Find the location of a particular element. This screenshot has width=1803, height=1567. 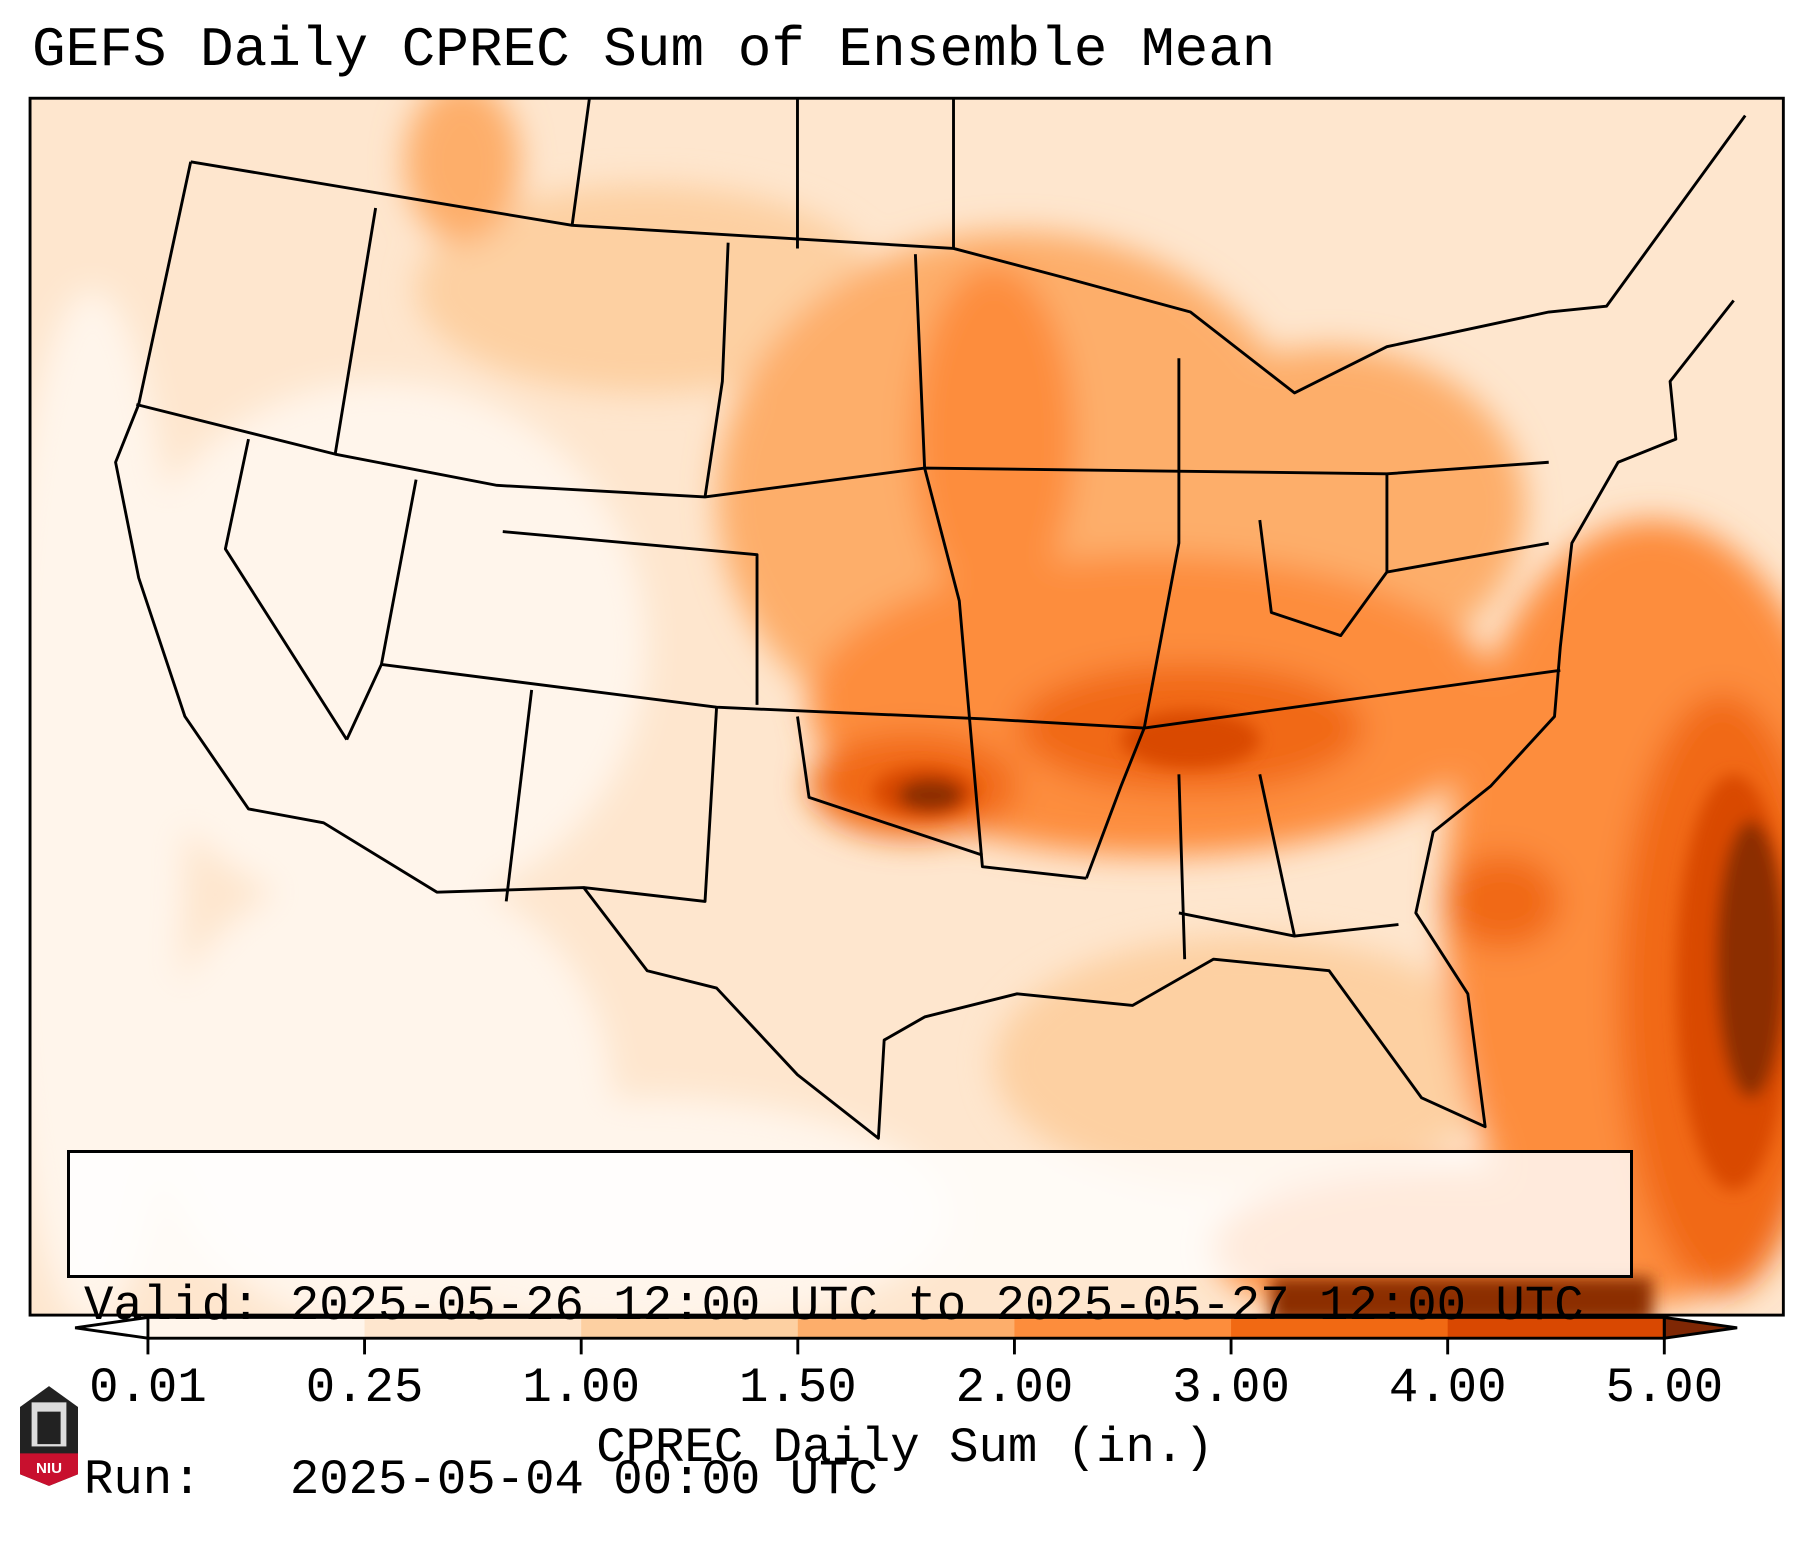

colorbar-over-arrow is located at coordinates (1700, 1327).